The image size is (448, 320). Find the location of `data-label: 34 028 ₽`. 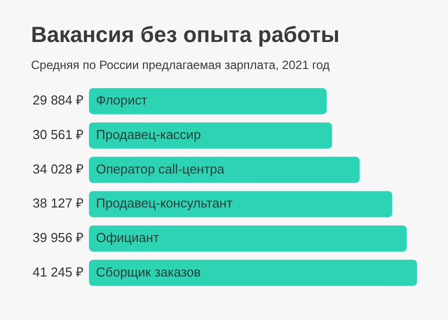

data-label: 34 028 ₽ is located at coordinates (58, 168).